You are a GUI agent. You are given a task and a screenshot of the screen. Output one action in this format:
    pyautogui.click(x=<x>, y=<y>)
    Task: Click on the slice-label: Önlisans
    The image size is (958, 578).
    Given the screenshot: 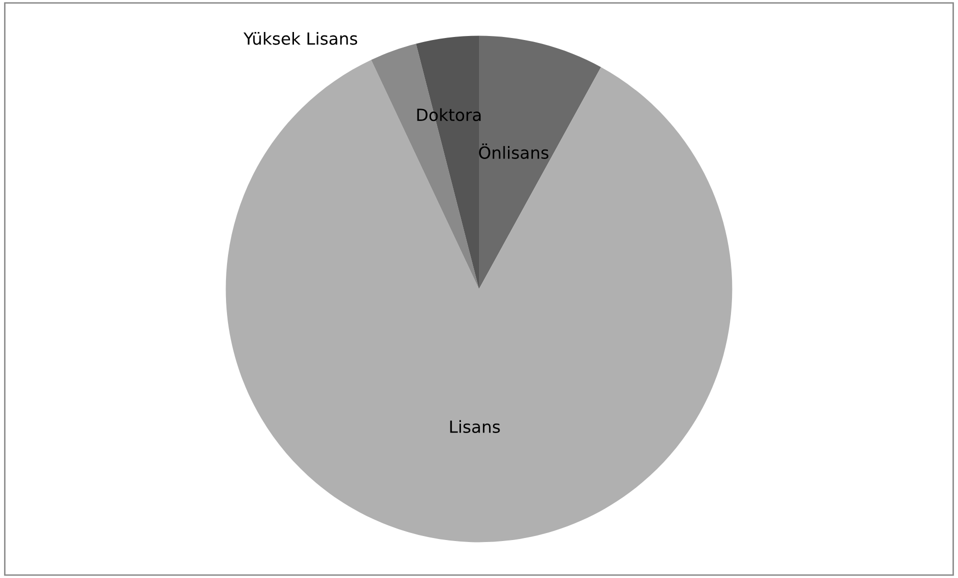 What is the action you would take?
    pyautogui.click(x=513, y=151)
    